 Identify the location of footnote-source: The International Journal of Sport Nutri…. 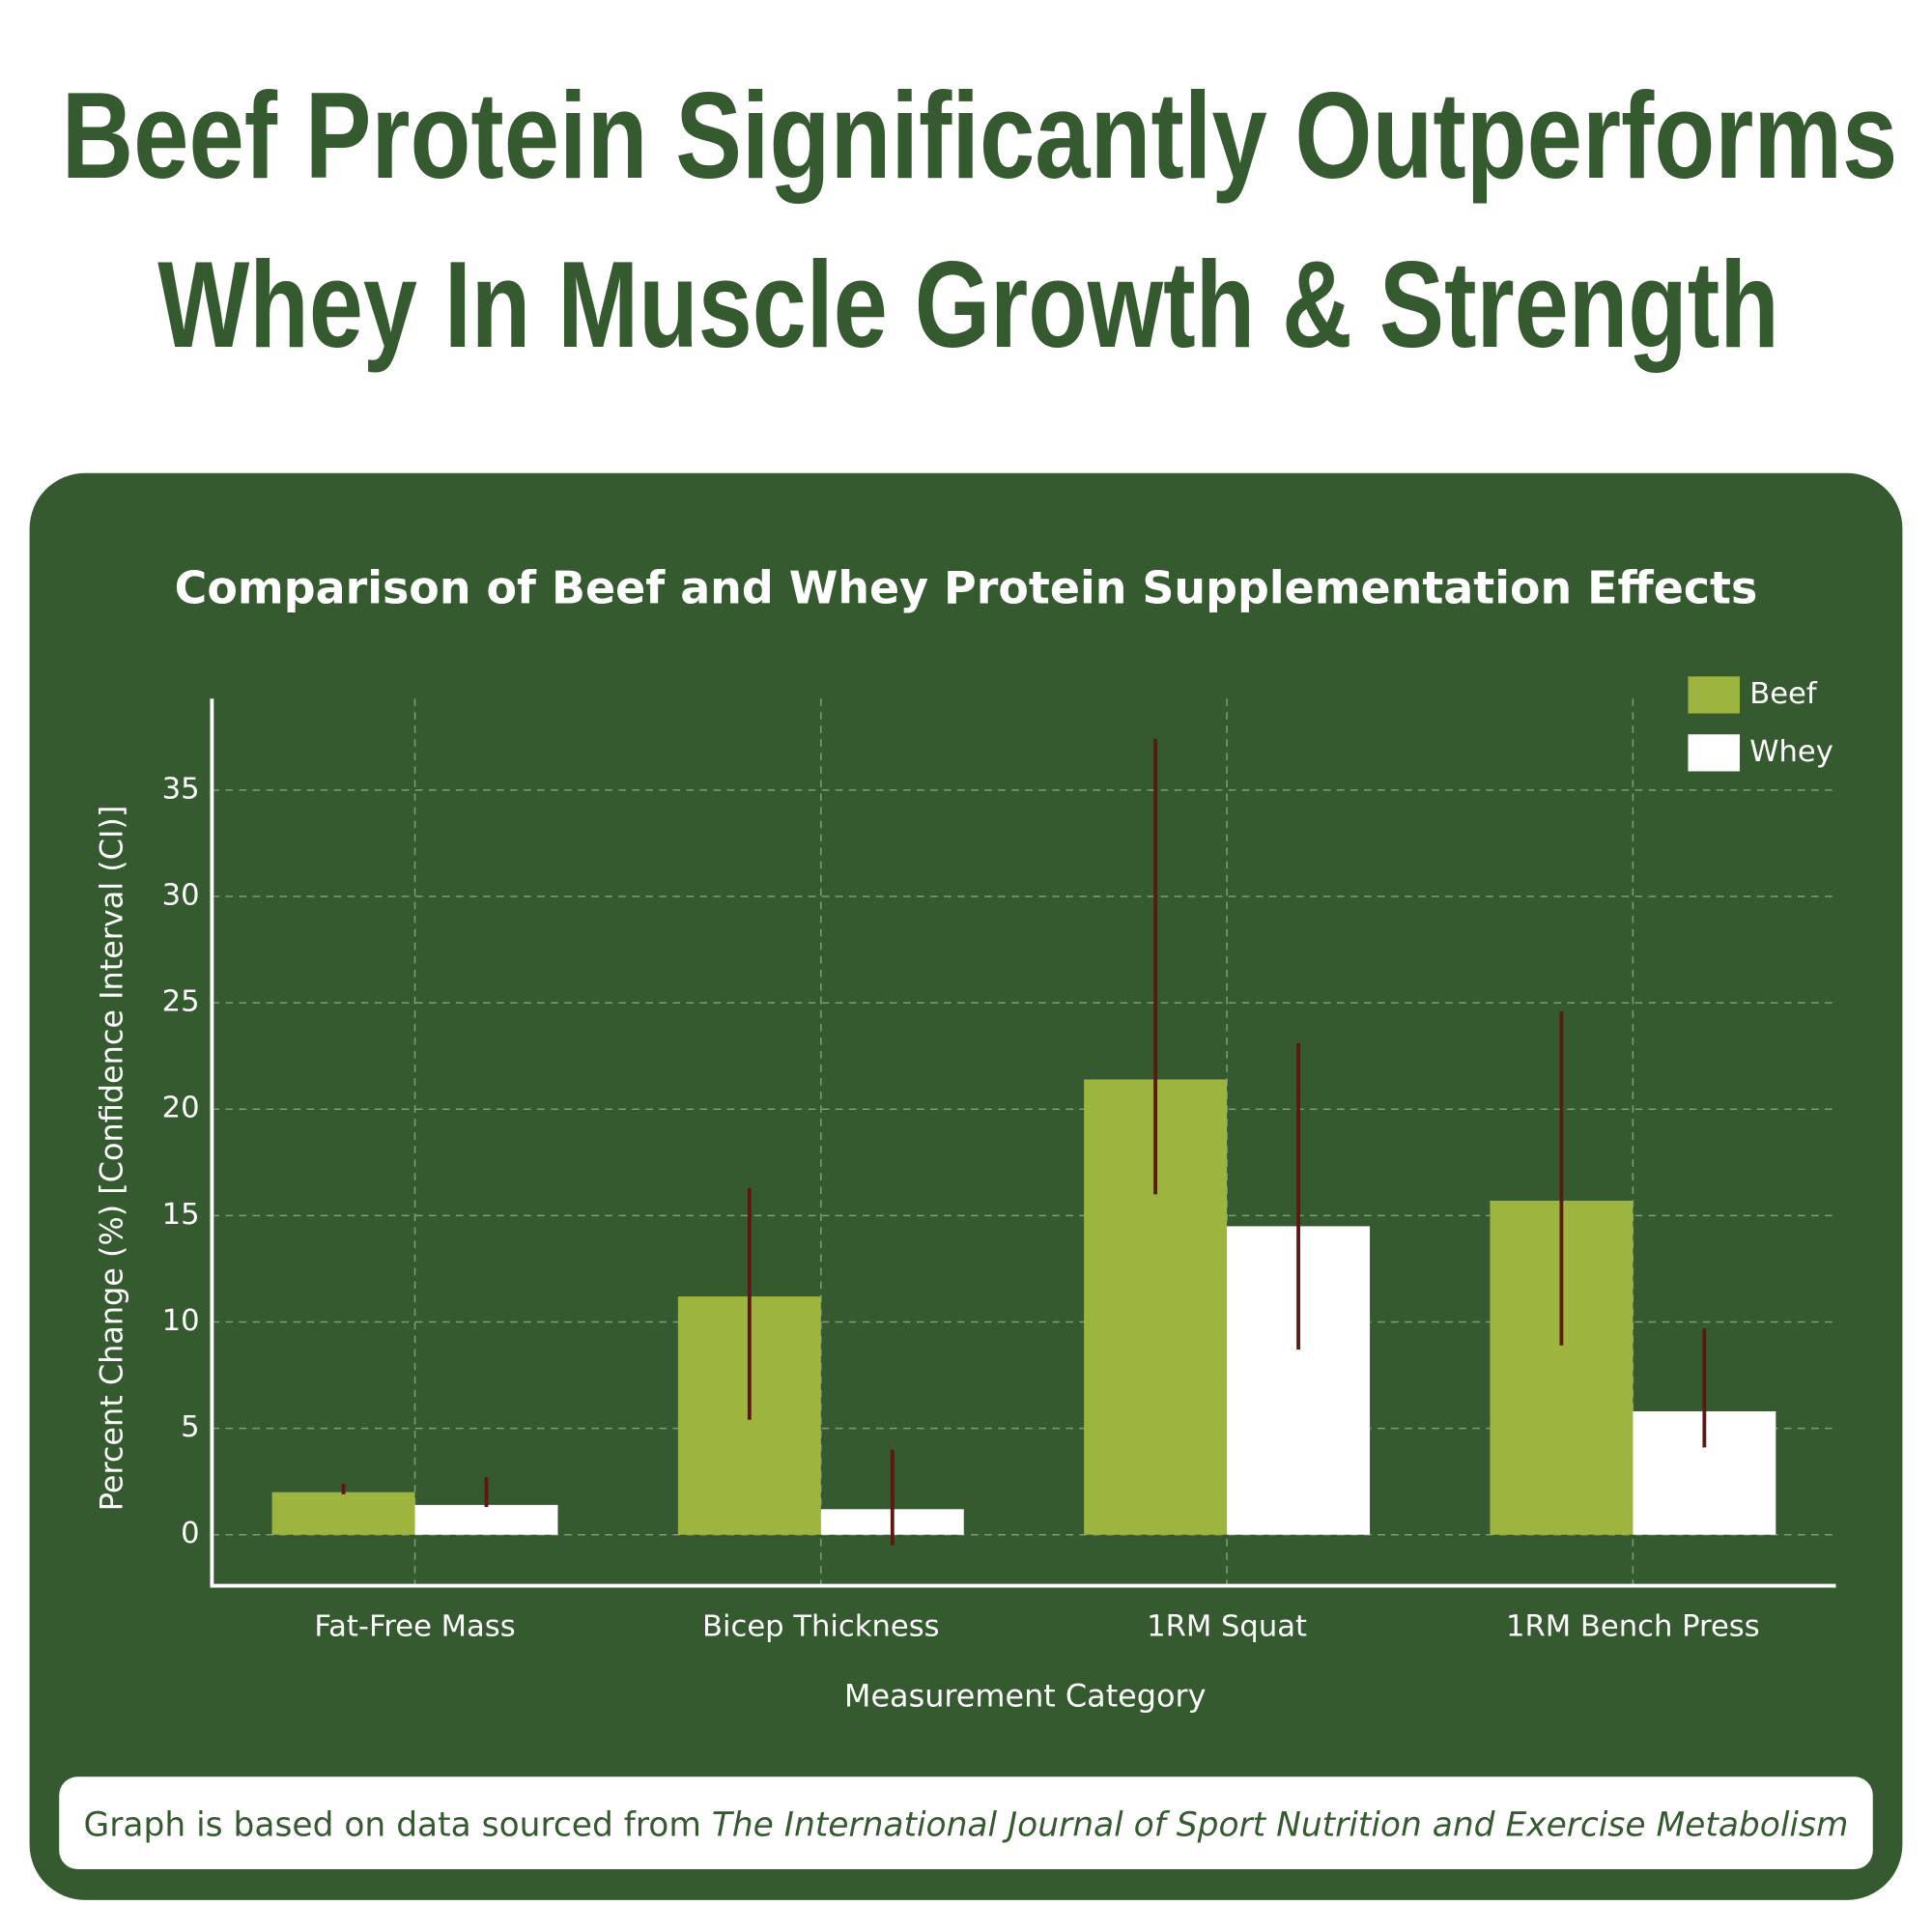
(1280, 1824).